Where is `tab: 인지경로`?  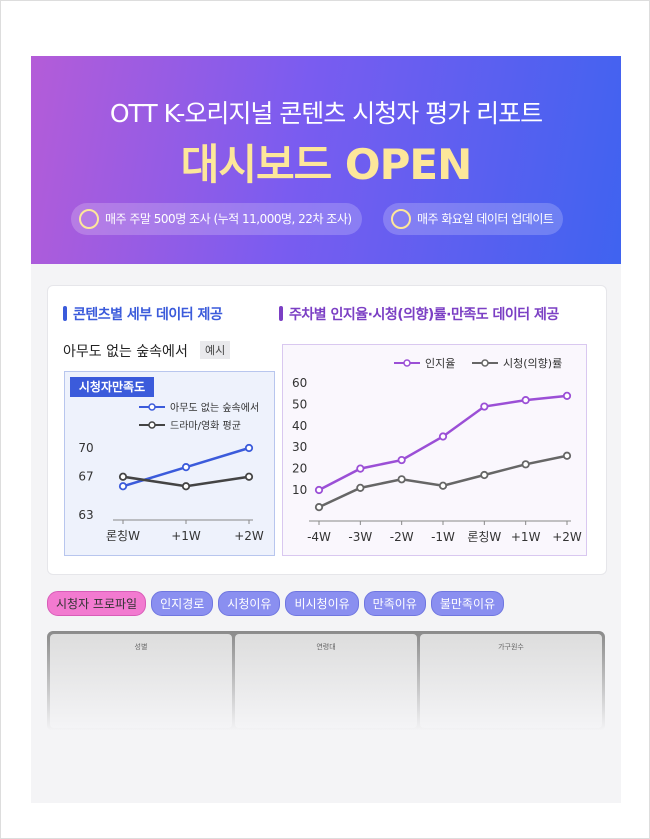 tab: 인지경로 is located at coordinates (182, 603).